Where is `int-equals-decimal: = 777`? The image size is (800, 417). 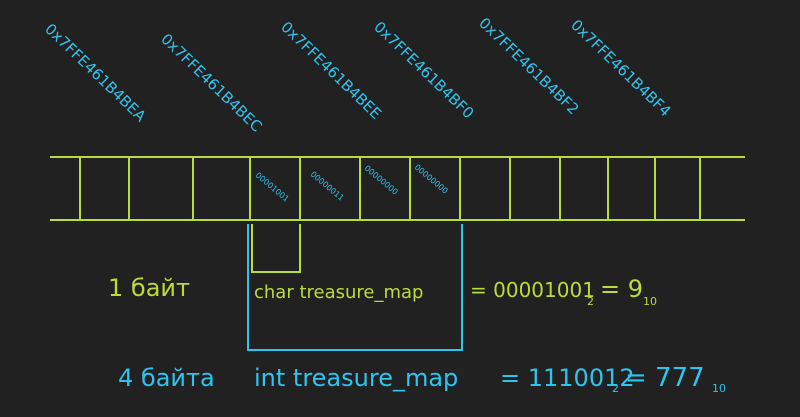
int-equals-decimal: = 777 is located at coordinates (665, 378).